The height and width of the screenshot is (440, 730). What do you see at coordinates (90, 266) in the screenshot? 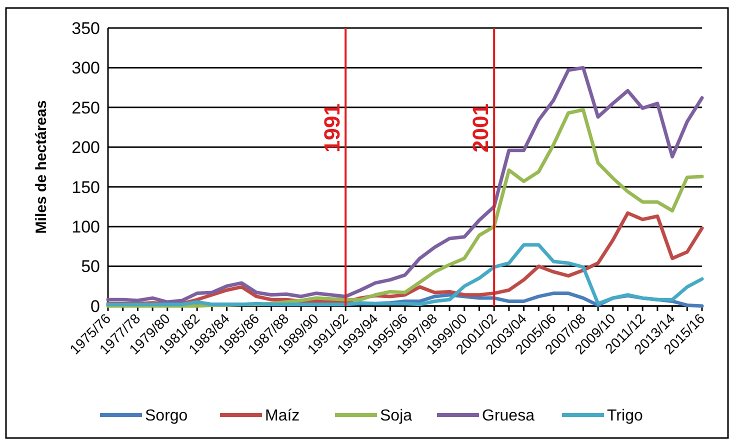
I see `y-tick-label: 50` at bounding box center [90, 266].